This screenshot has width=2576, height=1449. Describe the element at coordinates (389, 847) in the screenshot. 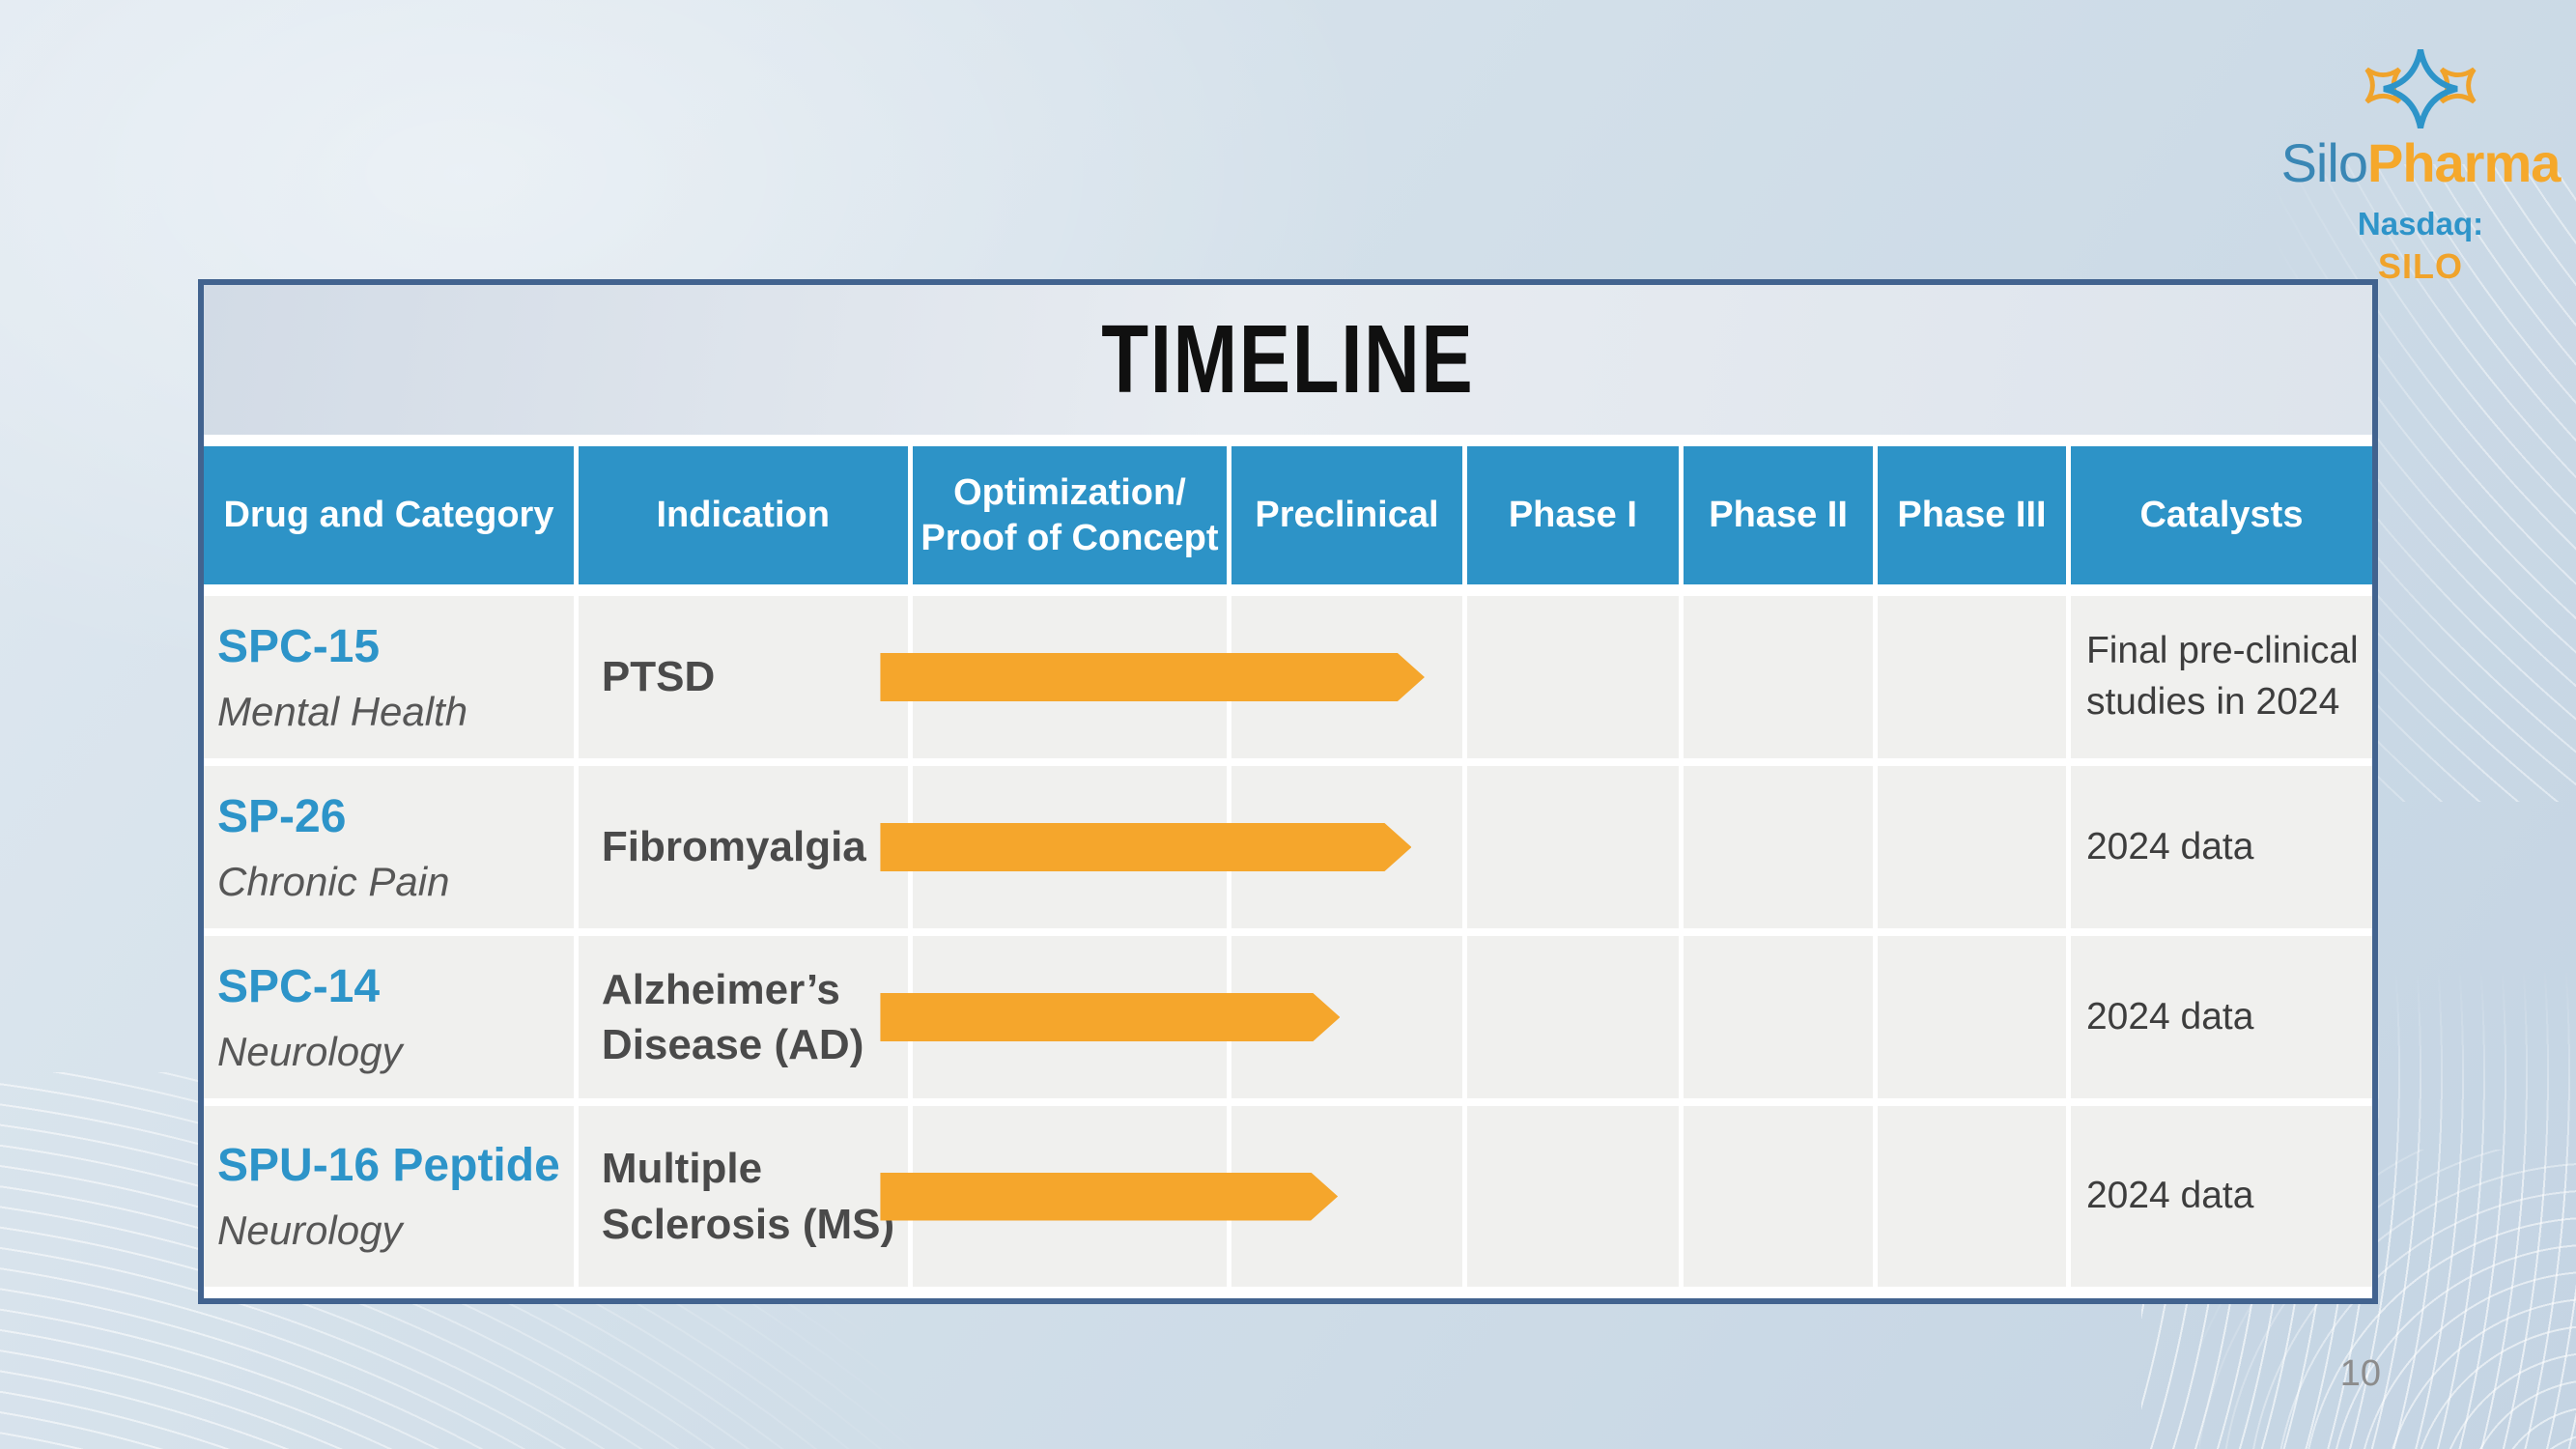

I see `drug-cell: SP-26 Chronic Pain` at that location.